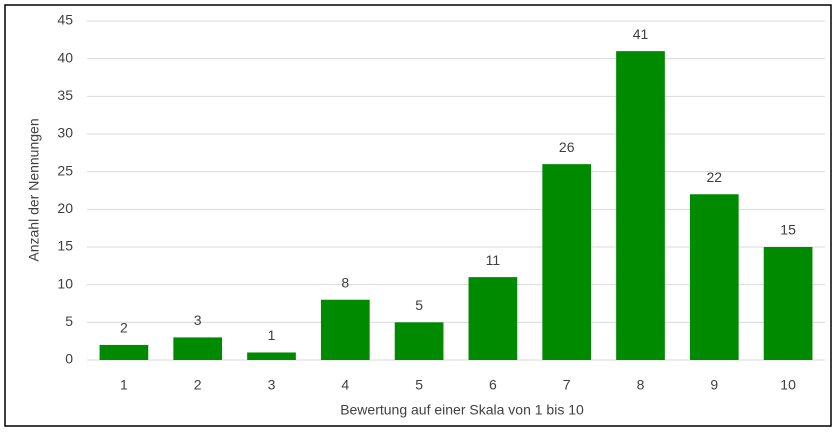 This screenshot has width=837, height=432. I want to click on y-tick-label: 10, so click(65, 283).